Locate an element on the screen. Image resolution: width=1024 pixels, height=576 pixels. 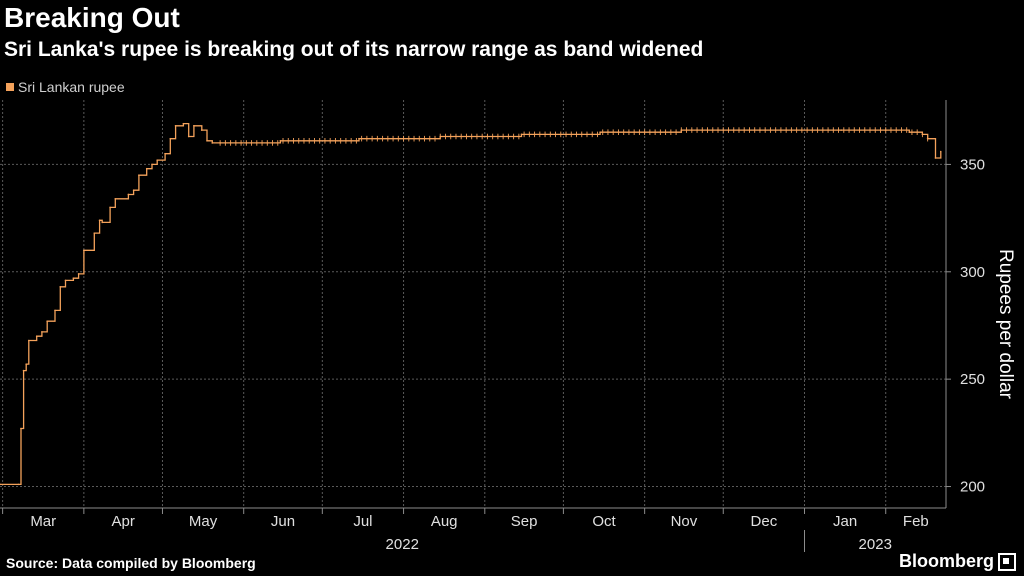
legend-swatch is located at coordinates (10, 87).